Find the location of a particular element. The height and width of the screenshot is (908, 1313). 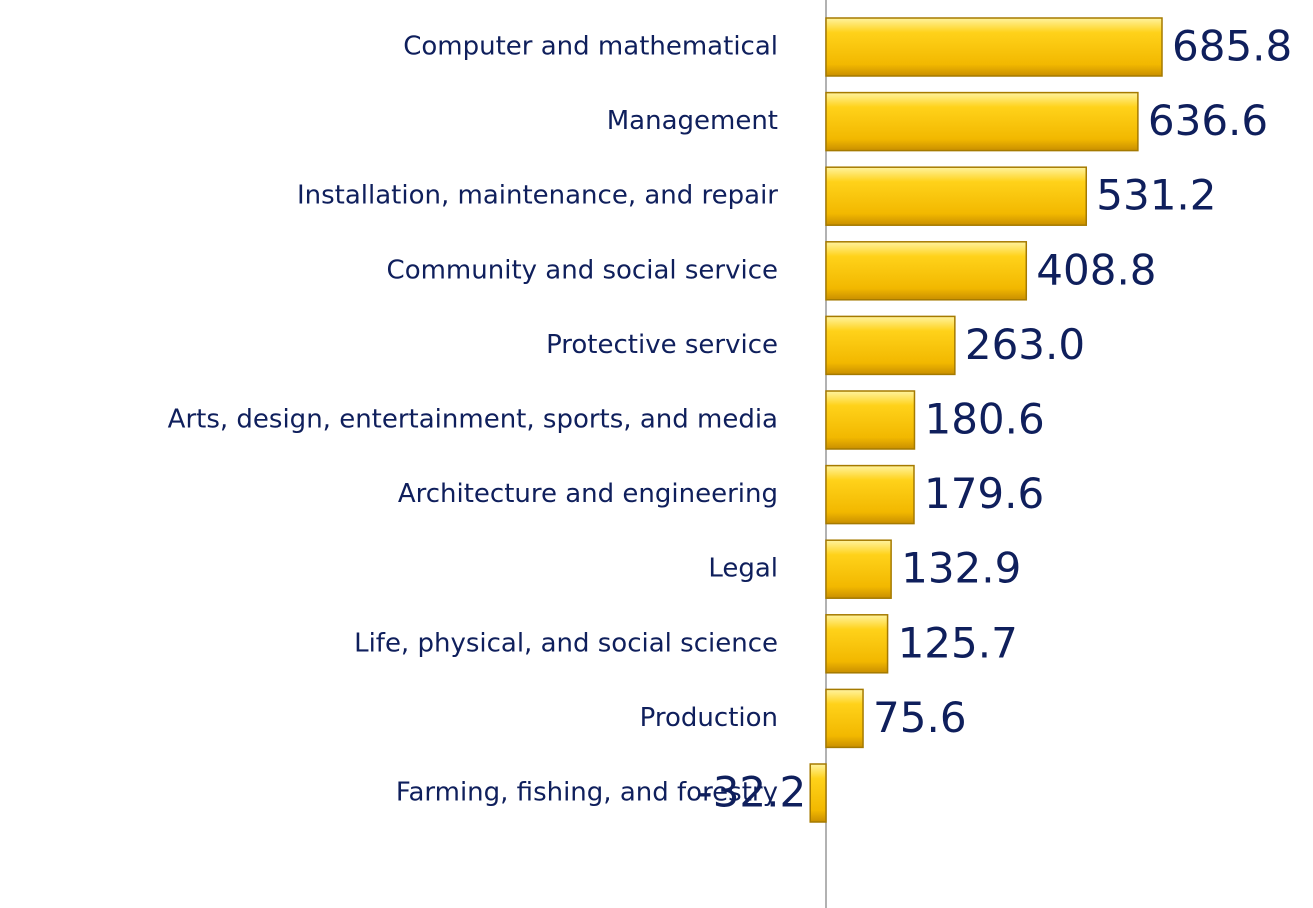

value-label: 685.8 is located at coordinates (1232, 46).